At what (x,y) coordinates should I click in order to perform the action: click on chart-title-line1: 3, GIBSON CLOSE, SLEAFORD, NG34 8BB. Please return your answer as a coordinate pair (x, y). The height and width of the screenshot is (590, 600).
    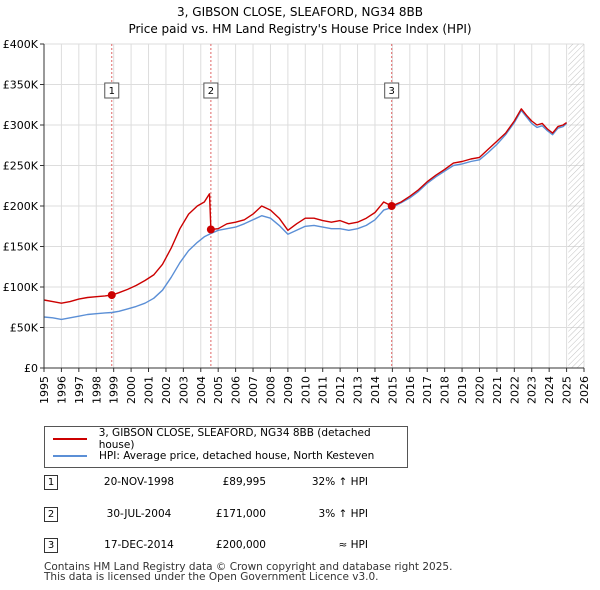
    Looking at the image, I should click on (300, 12).